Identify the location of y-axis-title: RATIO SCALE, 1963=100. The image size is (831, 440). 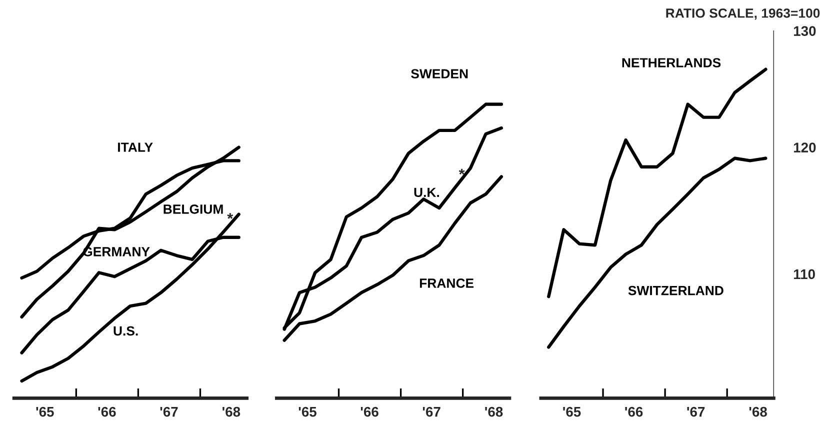
(743, 14).